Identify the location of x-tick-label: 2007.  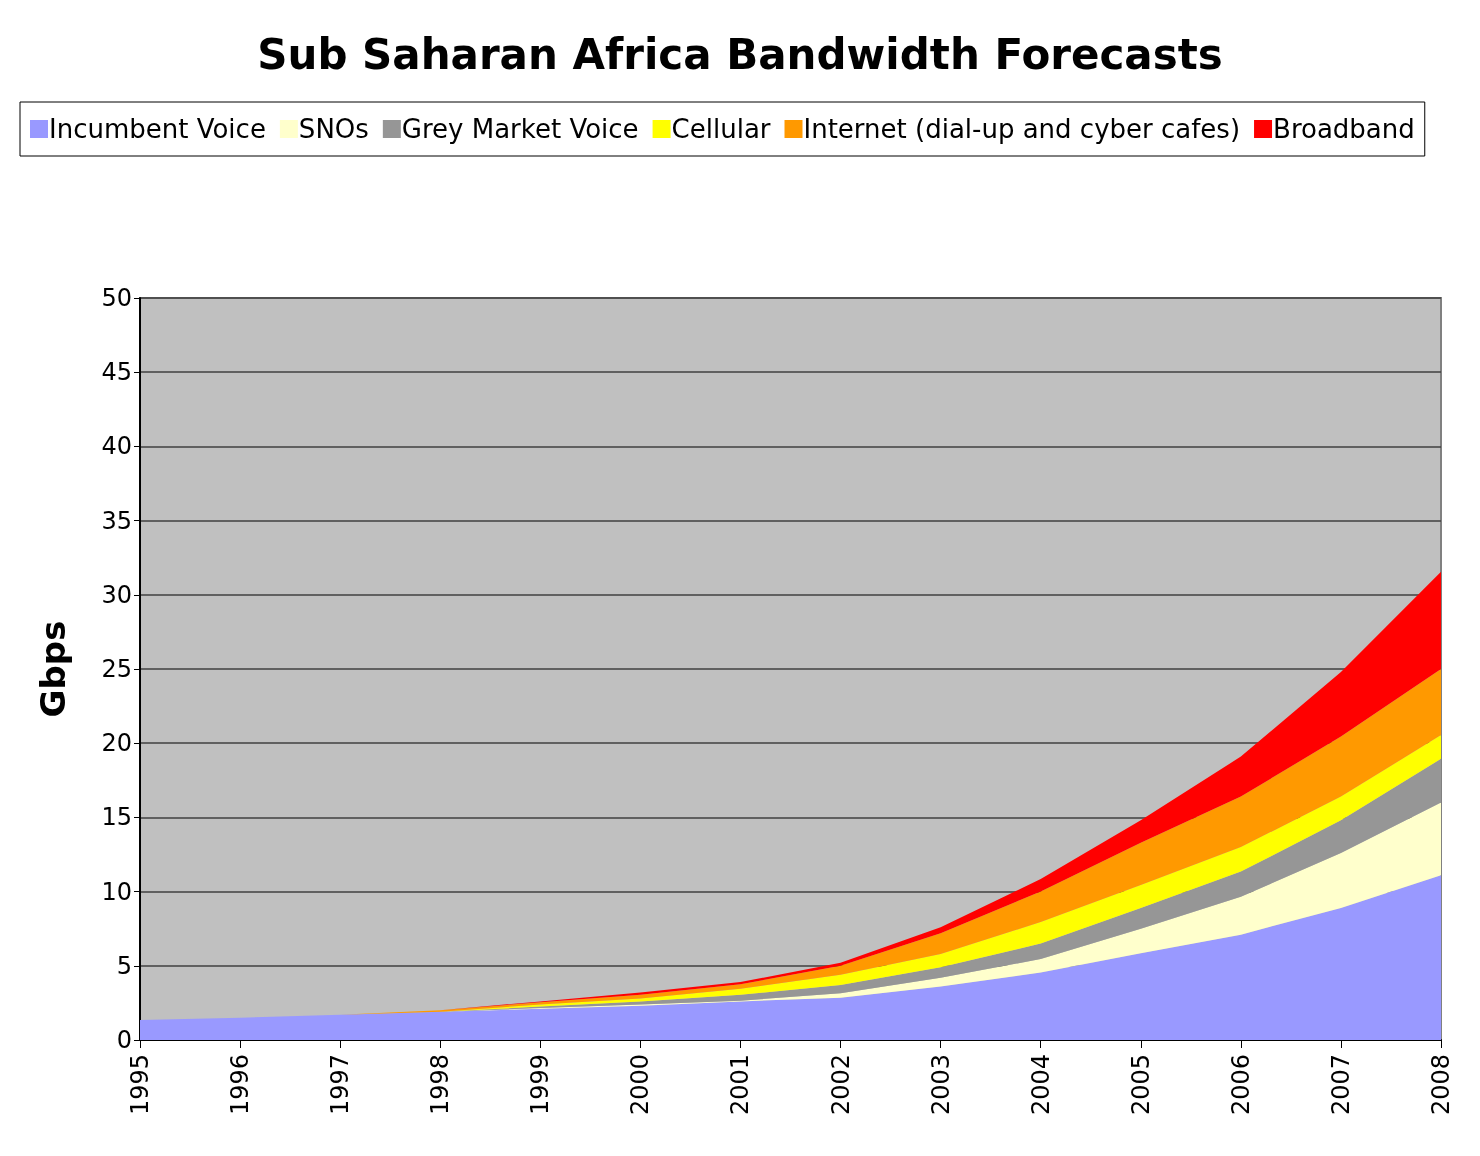
(1340, 1085).